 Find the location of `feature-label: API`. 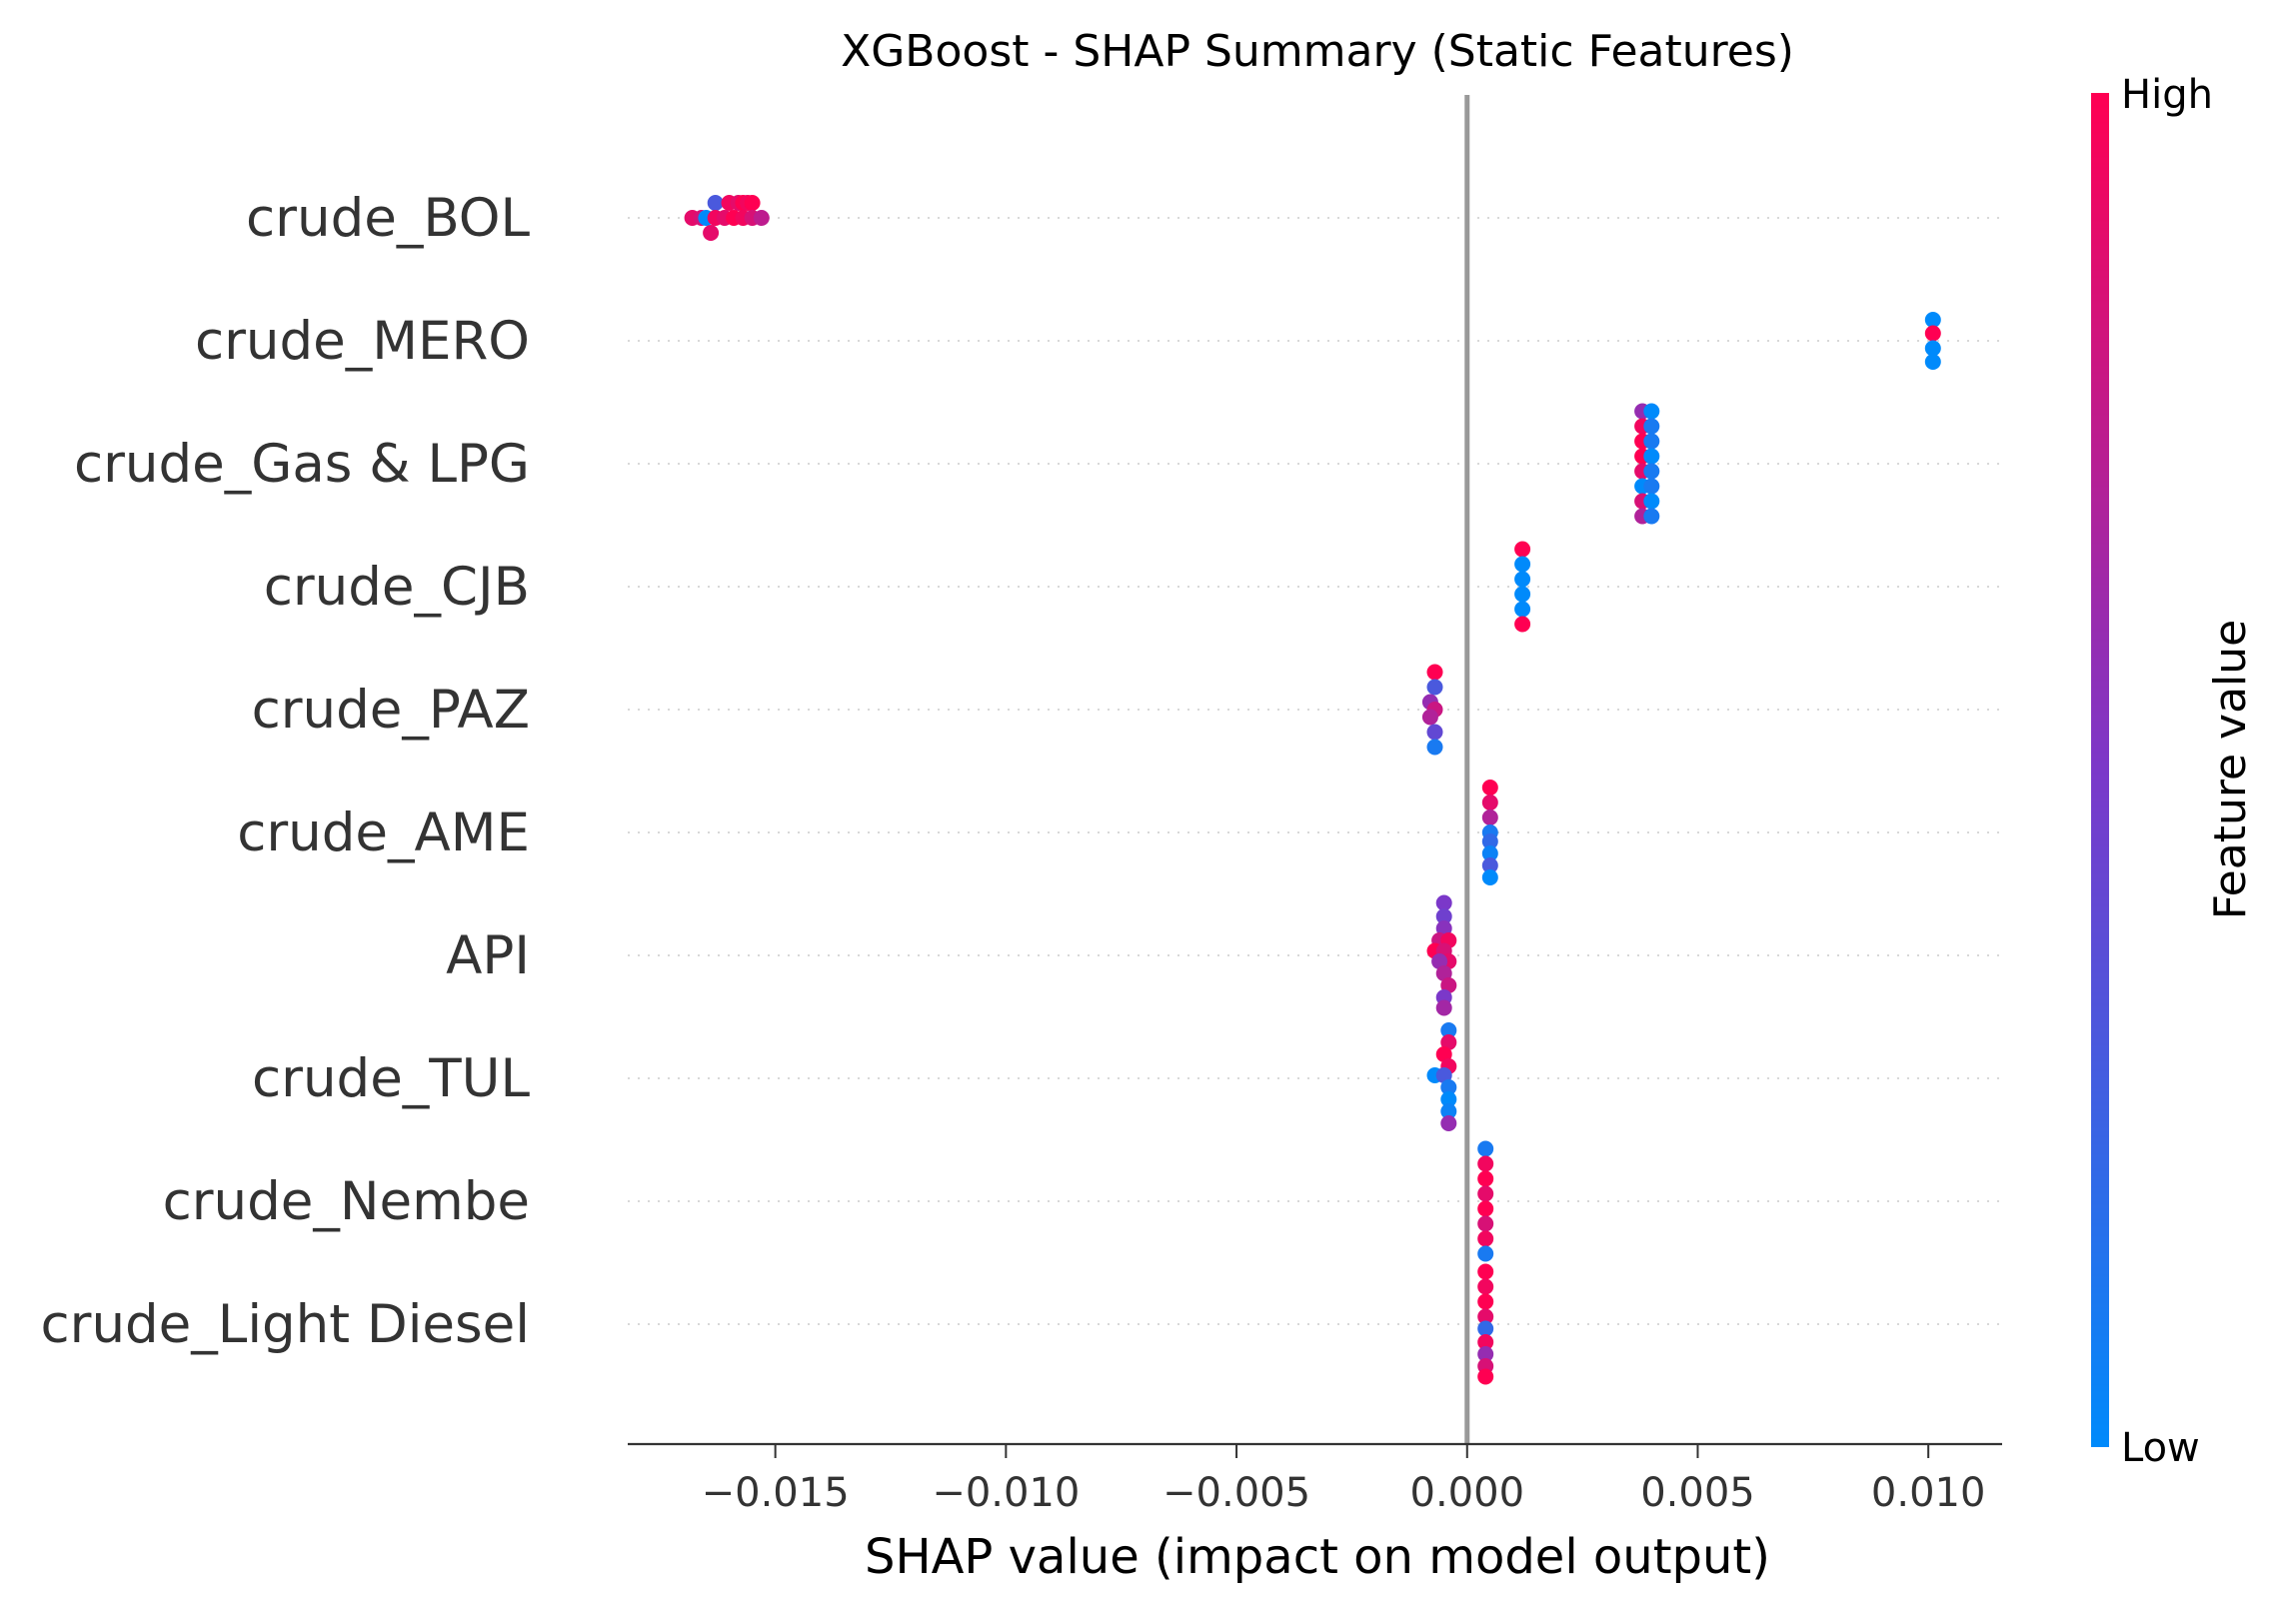

feature-label: API is located at coordinates (488, 955).